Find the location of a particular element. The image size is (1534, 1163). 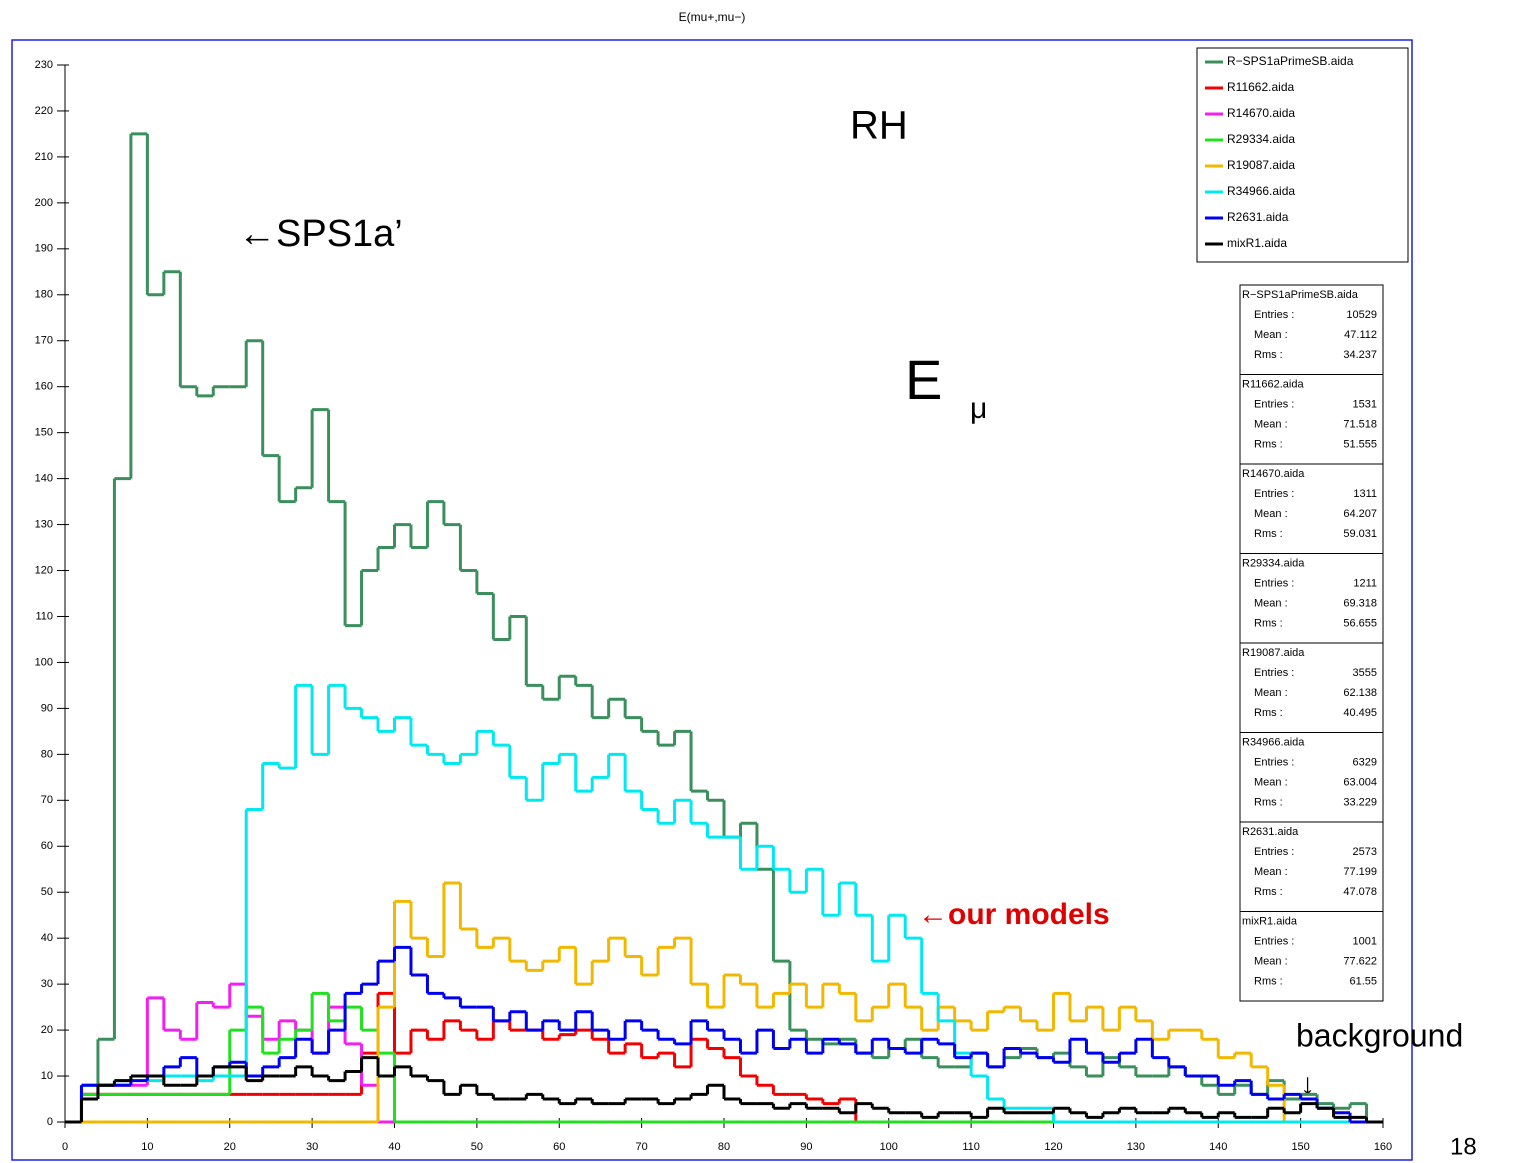

y-tick-label: 220 is located at coordinates (44, 111).